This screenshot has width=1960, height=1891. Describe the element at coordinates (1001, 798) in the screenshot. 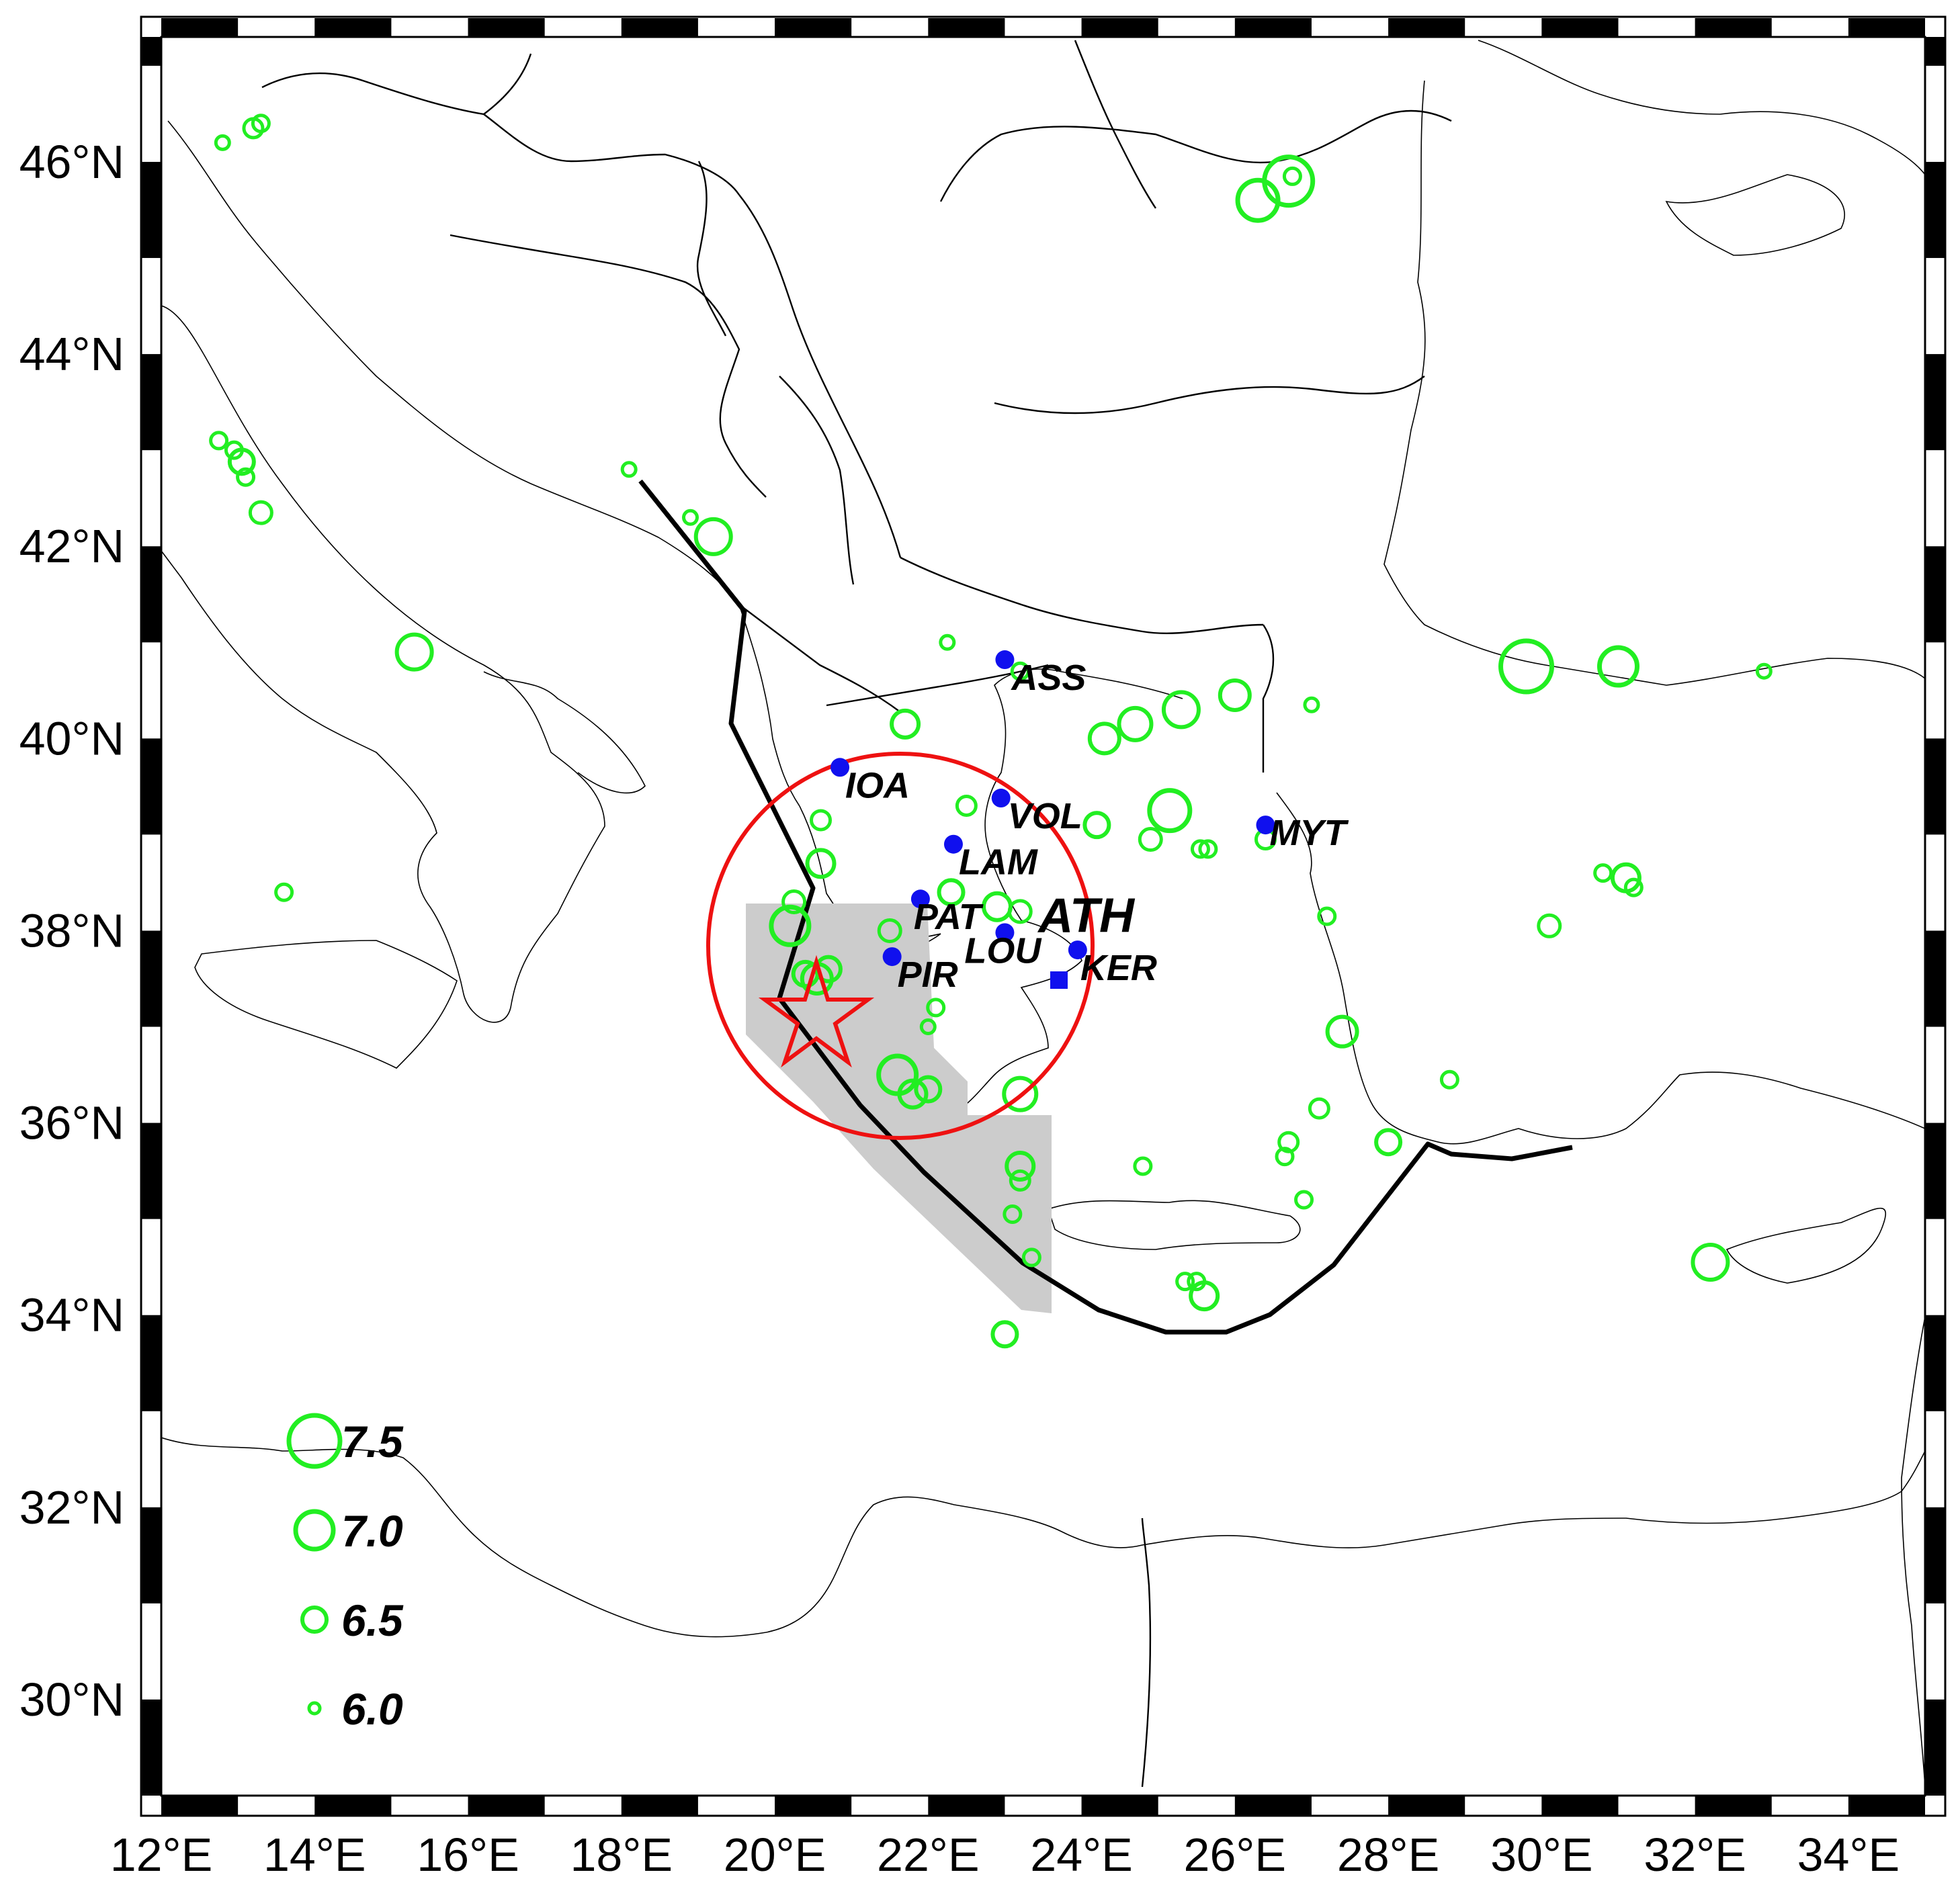

I see `station-vol-marker` at that location.